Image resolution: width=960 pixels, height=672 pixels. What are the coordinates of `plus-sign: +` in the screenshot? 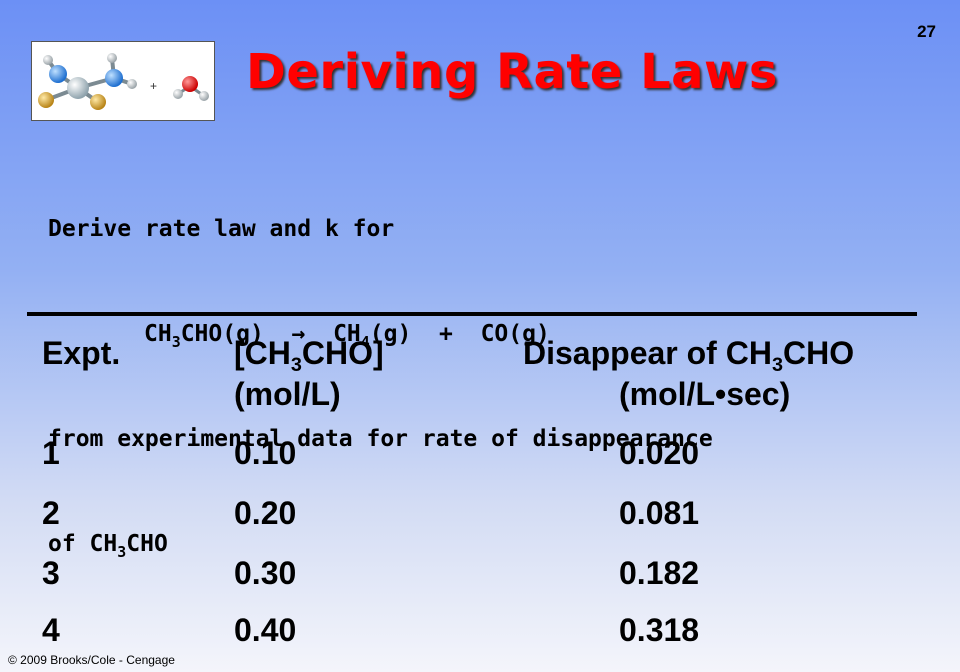 It's located at (153, 86).